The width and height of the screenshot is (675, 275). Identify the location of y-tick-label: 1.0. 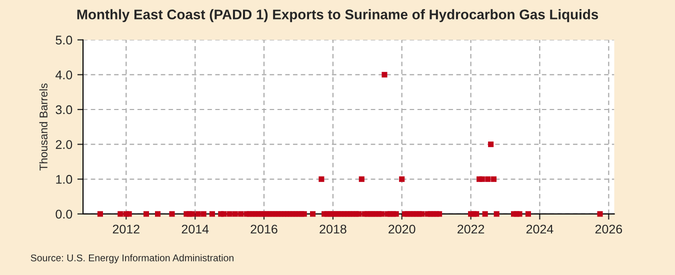
(64, 179).